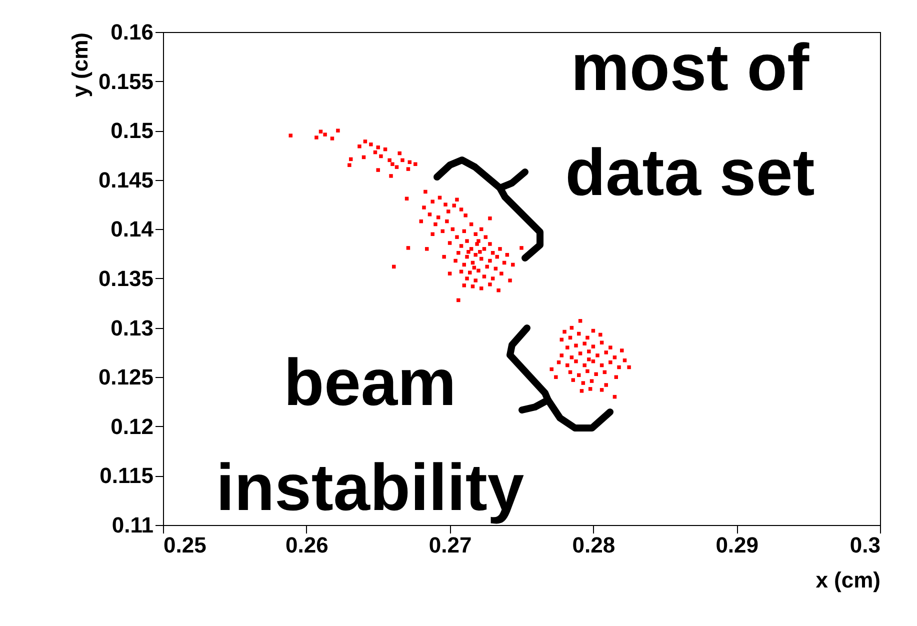  I want to click on x-tick-label: 0.28, so click(594, 545).